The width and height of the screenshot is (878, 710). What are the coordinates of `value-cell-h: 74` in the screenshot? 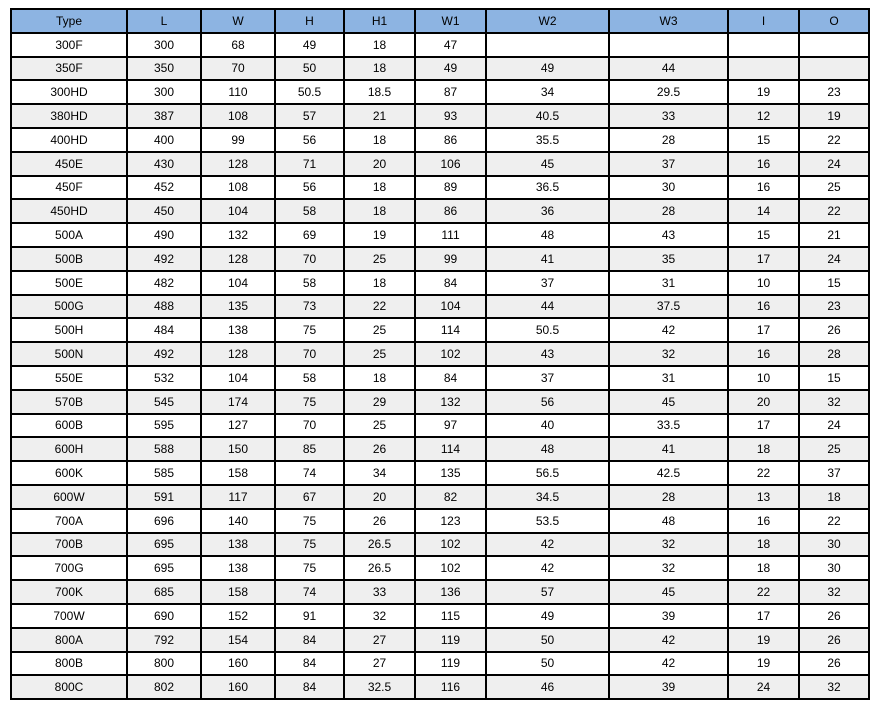 It's located at (309, 473).